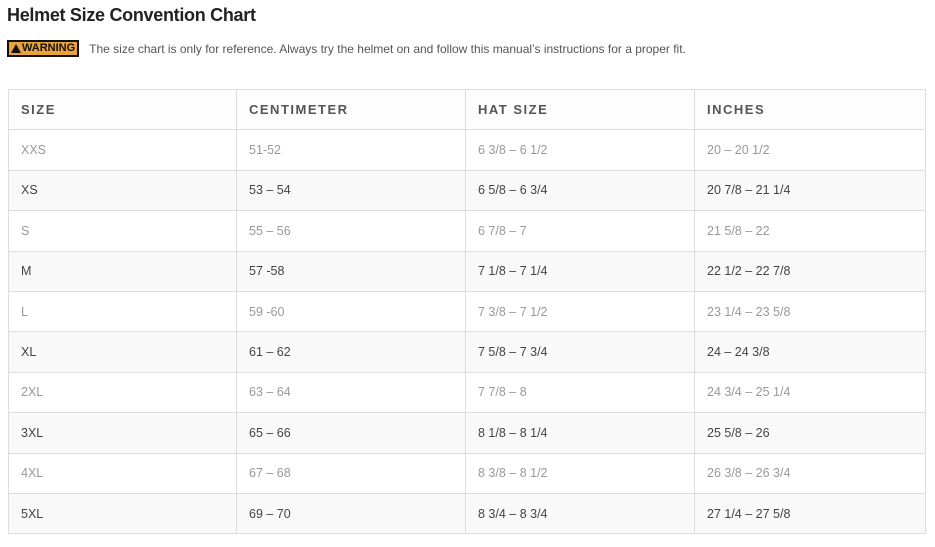  Describe the element at coordinates (580, 231) in the screenshot. I see `cell-hat-size: 6 7/8 – 7` at that location.